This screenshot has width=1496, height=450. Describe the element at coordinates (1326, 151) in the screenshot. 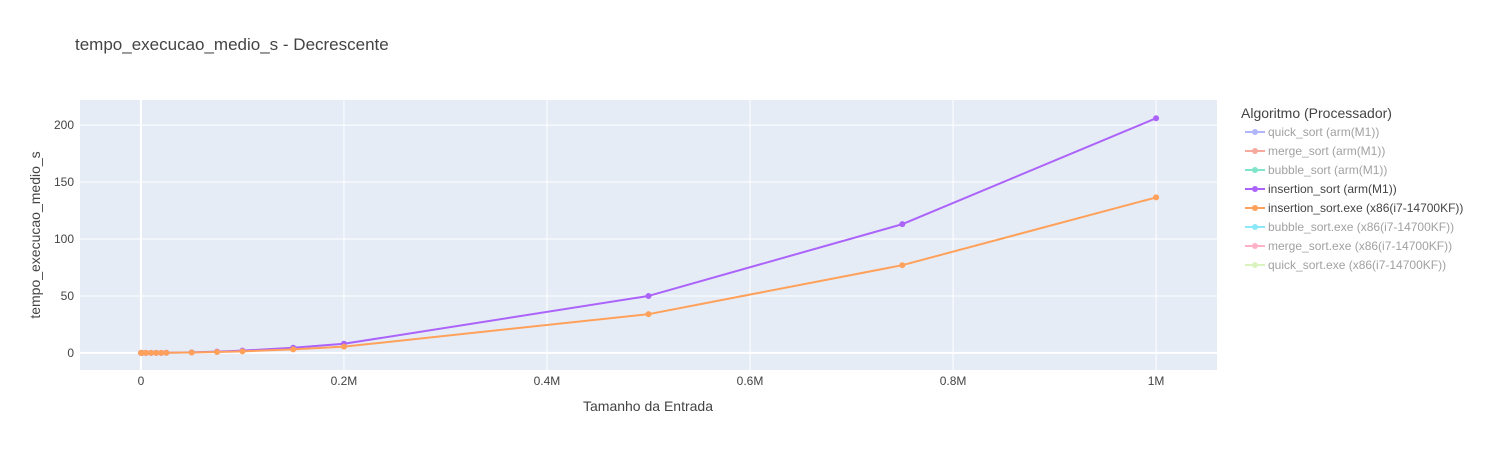

I see `legend-label: merge_sort (arm(M1))` at that location.